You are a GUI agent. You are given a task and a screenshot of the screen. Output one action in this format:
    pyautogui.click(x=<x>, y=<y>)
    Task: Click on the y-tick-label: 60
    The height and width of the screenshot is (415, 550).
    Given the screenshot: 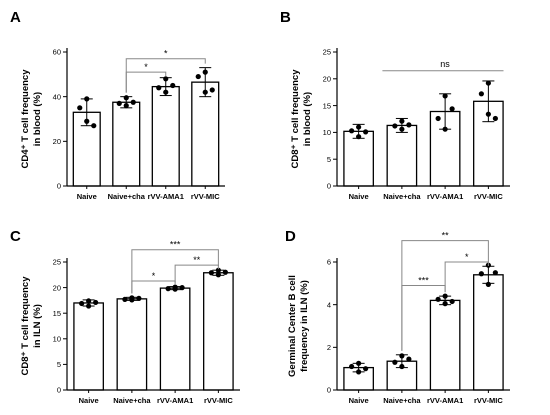 What is the action you would take?
    pyautogui.click(x=57, y=52)
    